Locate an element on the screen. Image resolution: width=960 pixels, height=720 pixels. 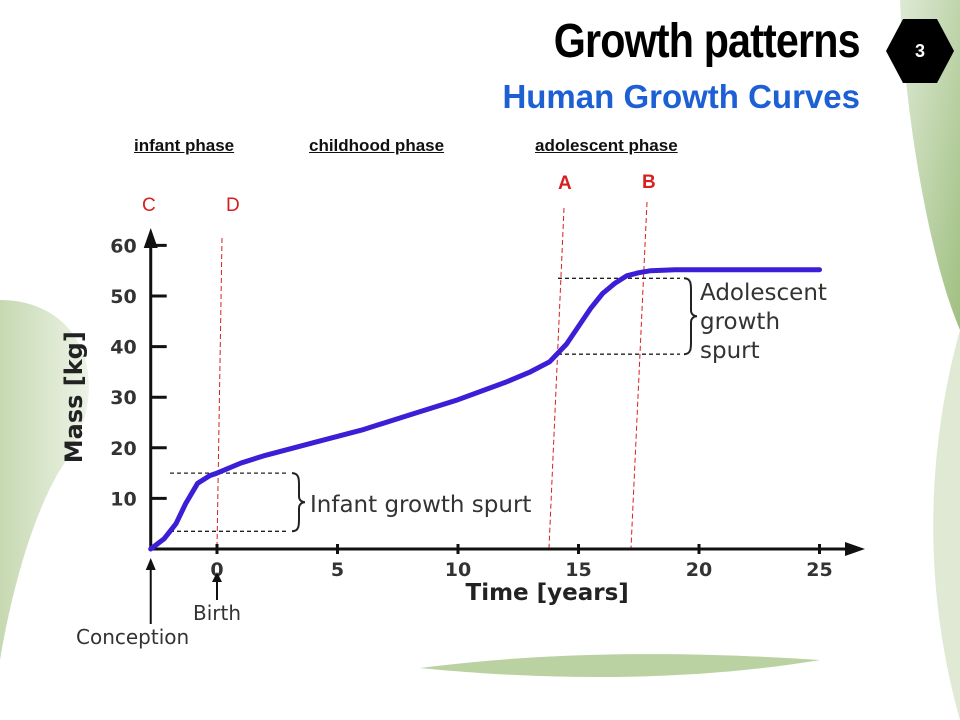
x-tick-label: 0 is located at coordinates (216, 570).